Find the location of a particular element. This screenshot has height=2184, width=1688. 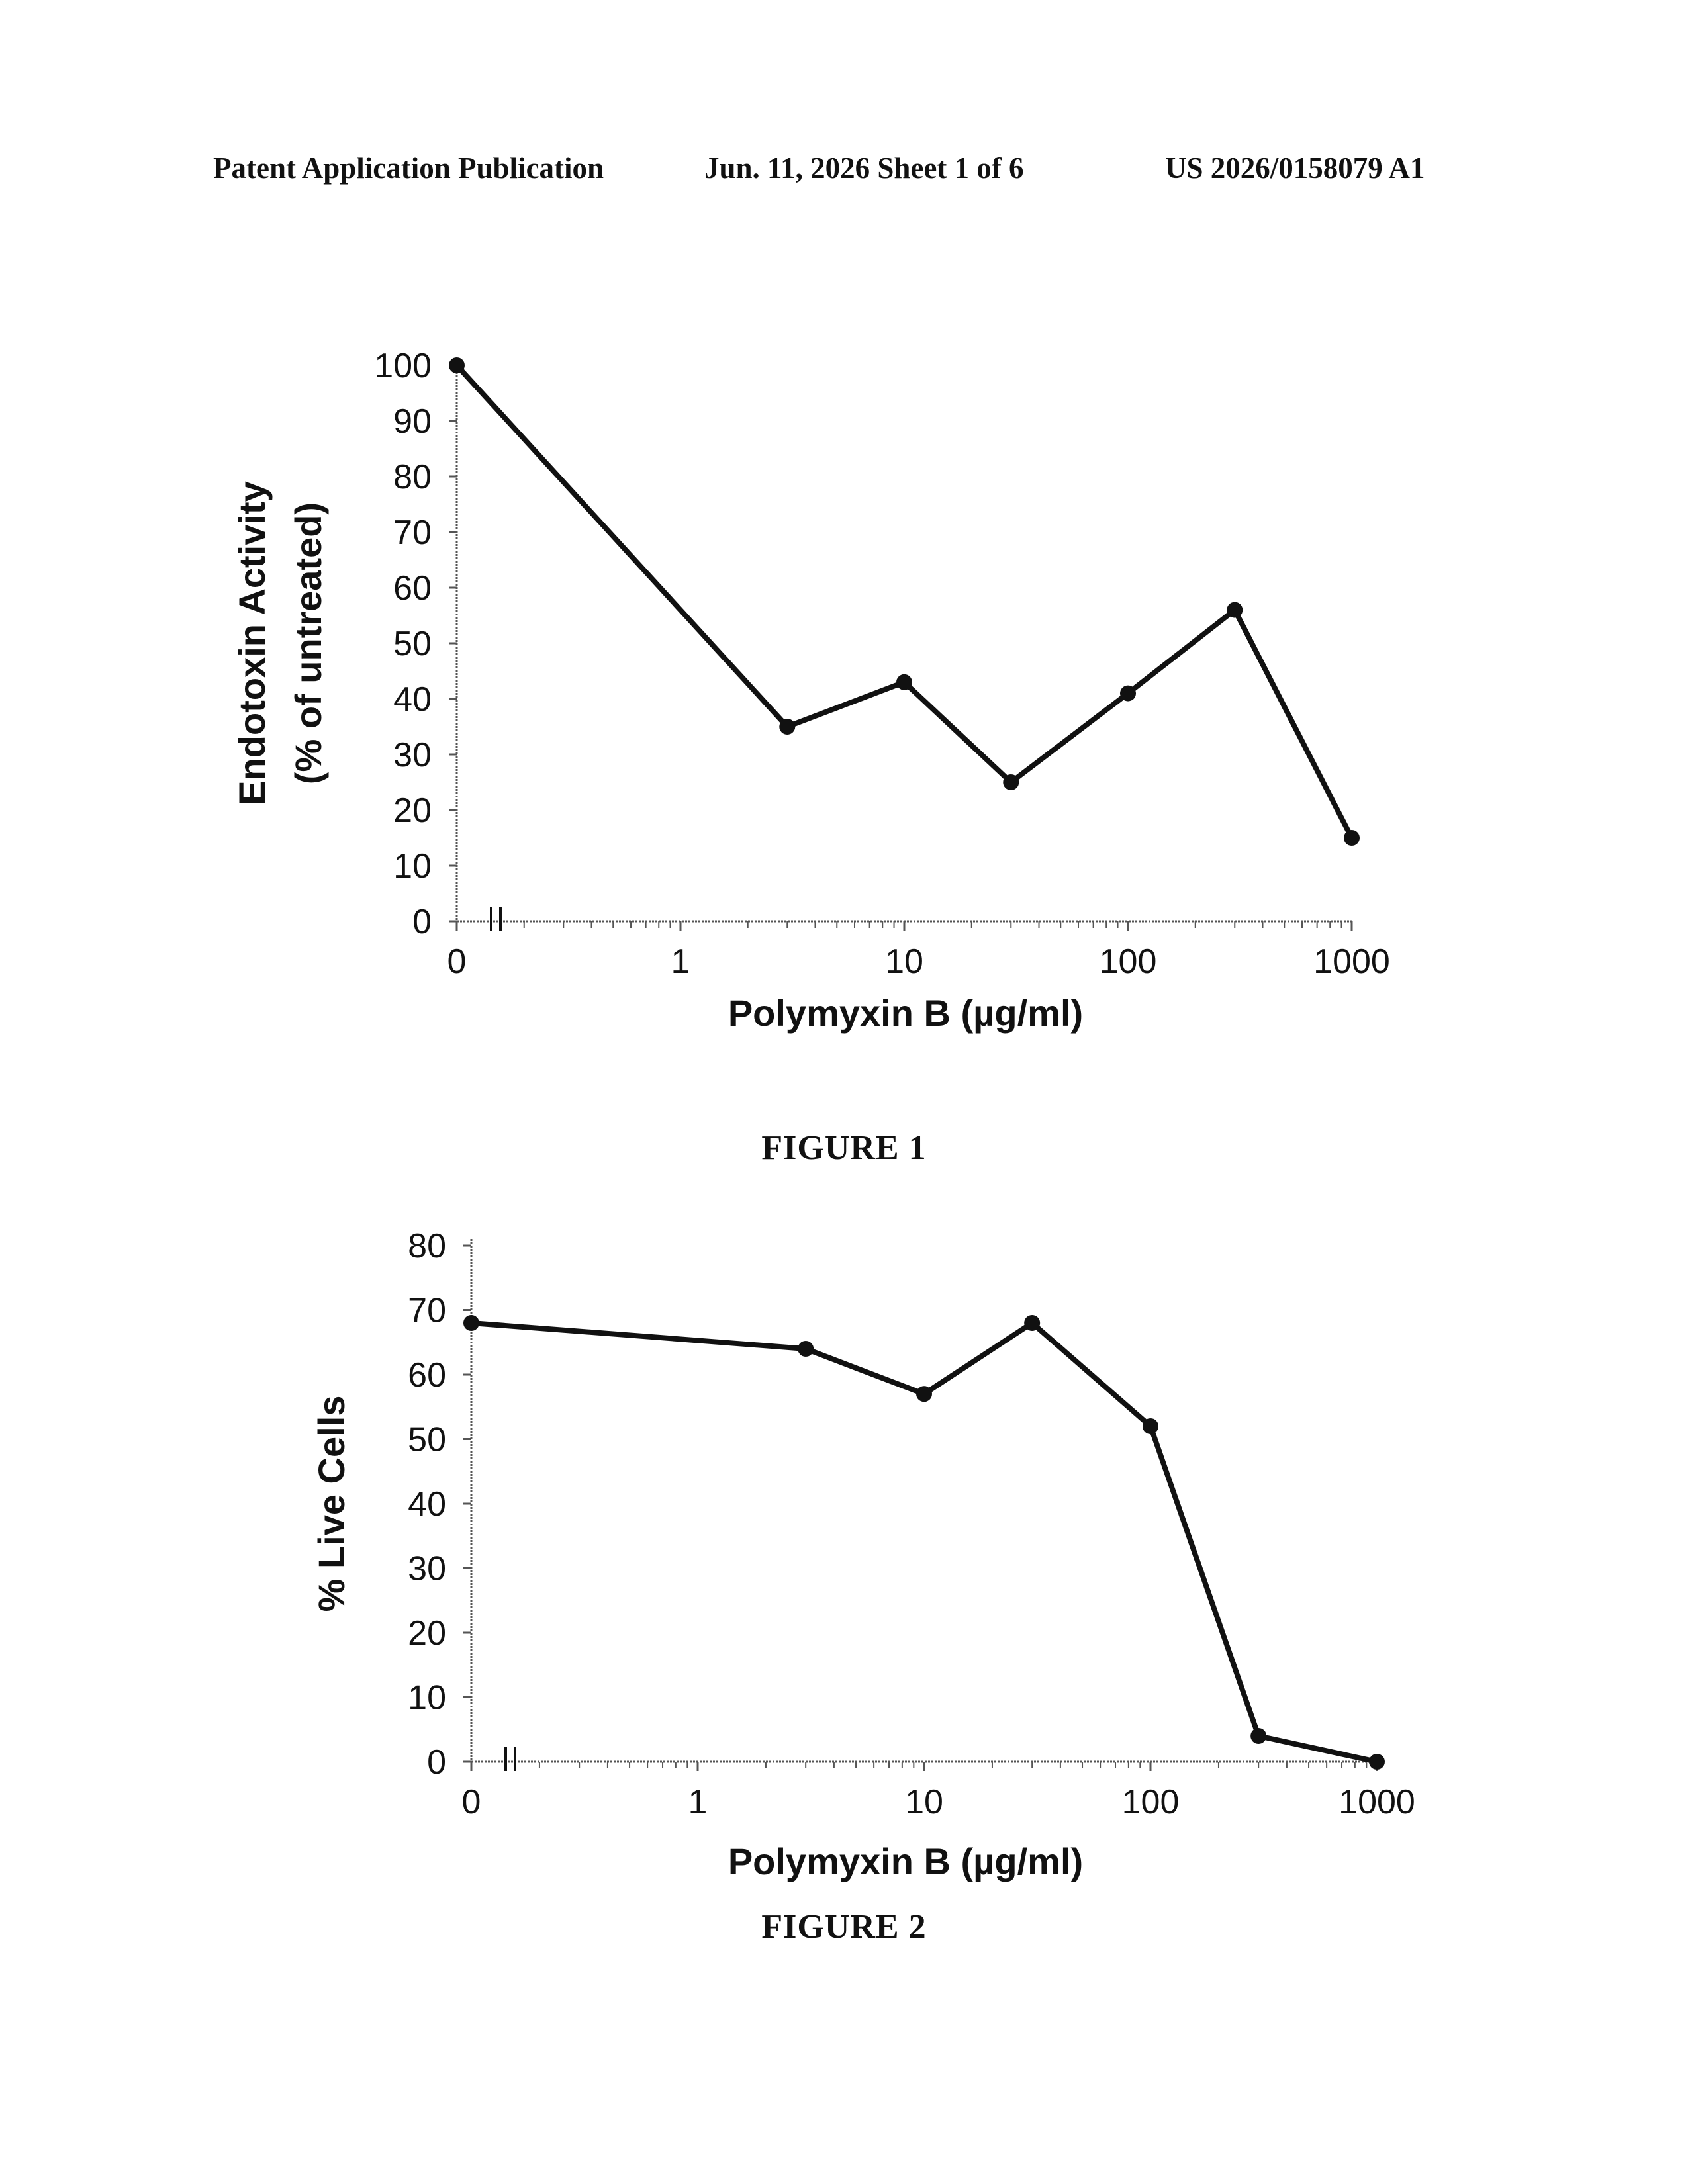

header-date-sheet: Jun. 11, 2026 Sheet 1 of 6 is located at coordinates (864, 168).